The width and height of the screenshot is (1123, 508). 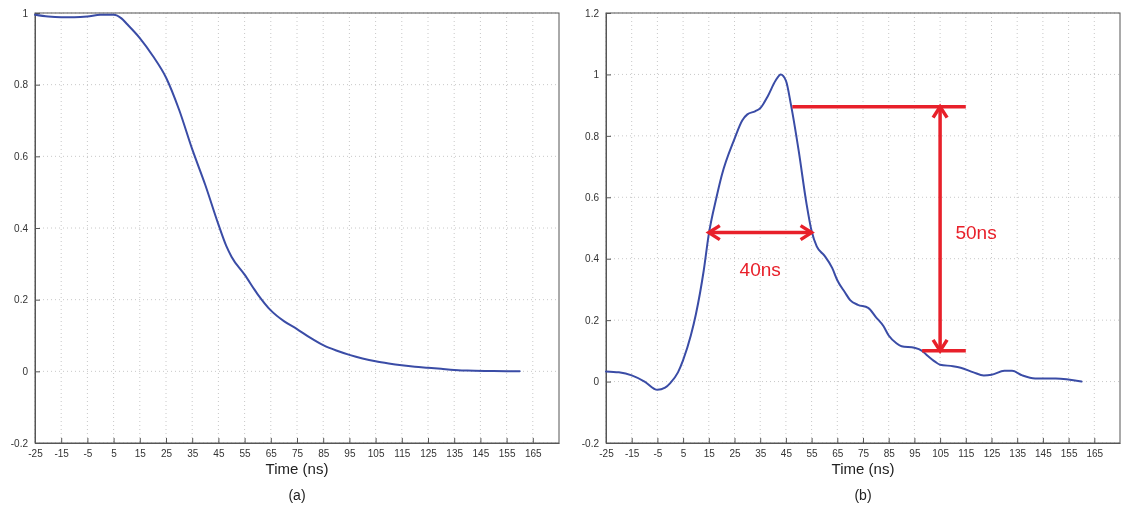 What do you see at coordinates (863, 495) in the screenshot?
I see `text: (b)` at bounding box center [863, 495].